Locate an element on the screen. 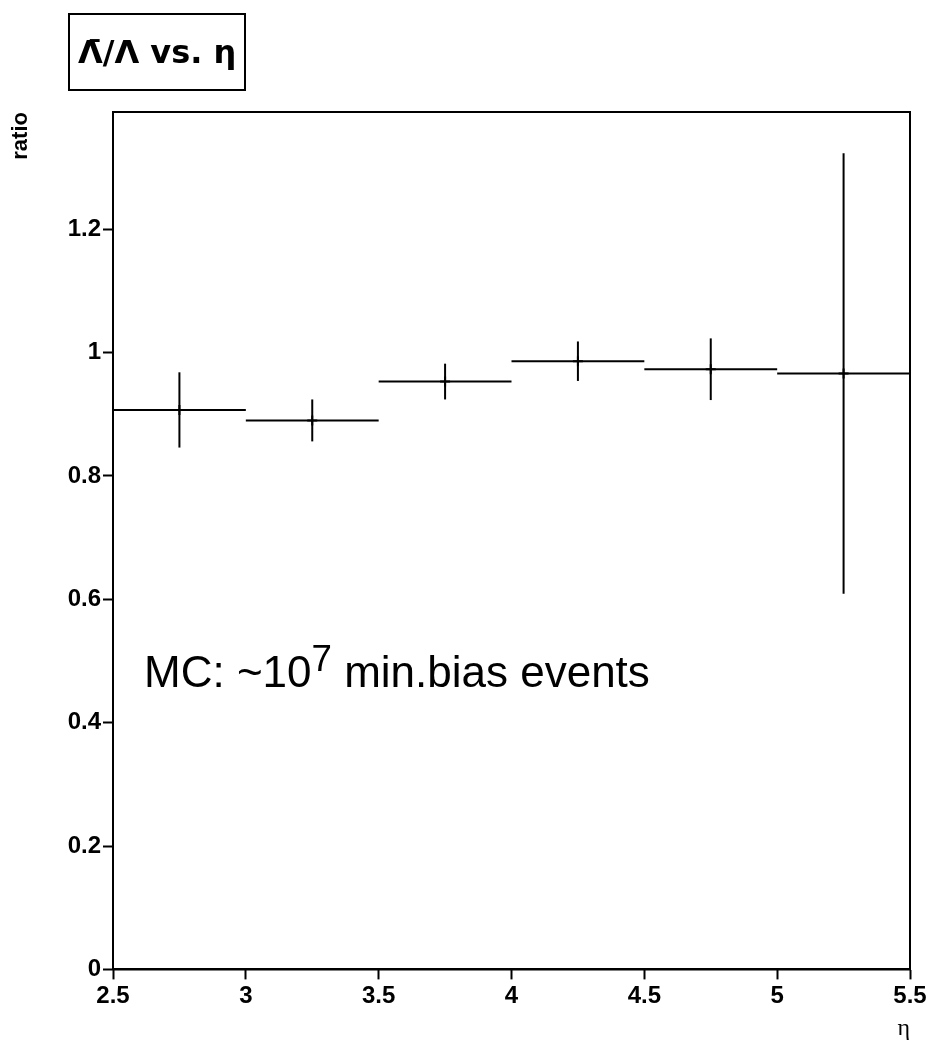  y-tick-label: 0.4 is located at coordinates (84, 721).